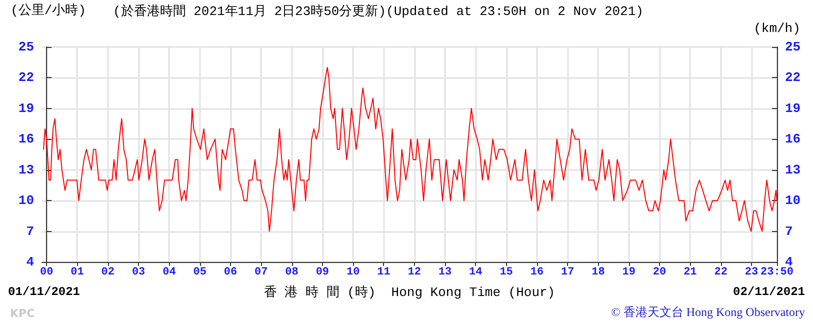 This screenshot has width=813, height=326. Describe the element at coordinates (721, 272) in the screenshot. I see `x-tick-label: 22` at that location.